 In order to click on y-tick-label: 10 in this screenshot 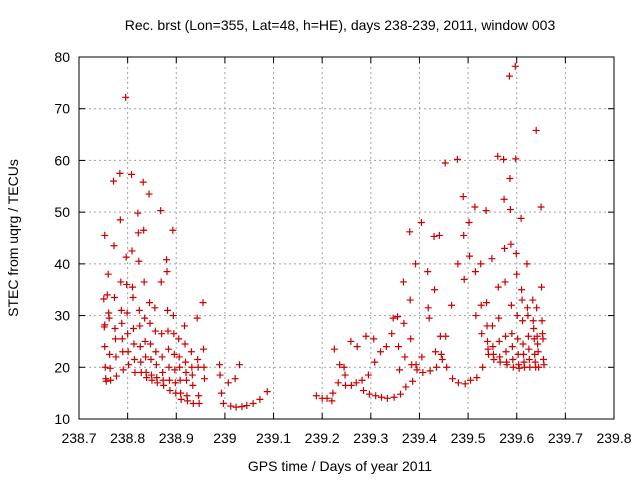, I will do `click(62, 419)`.